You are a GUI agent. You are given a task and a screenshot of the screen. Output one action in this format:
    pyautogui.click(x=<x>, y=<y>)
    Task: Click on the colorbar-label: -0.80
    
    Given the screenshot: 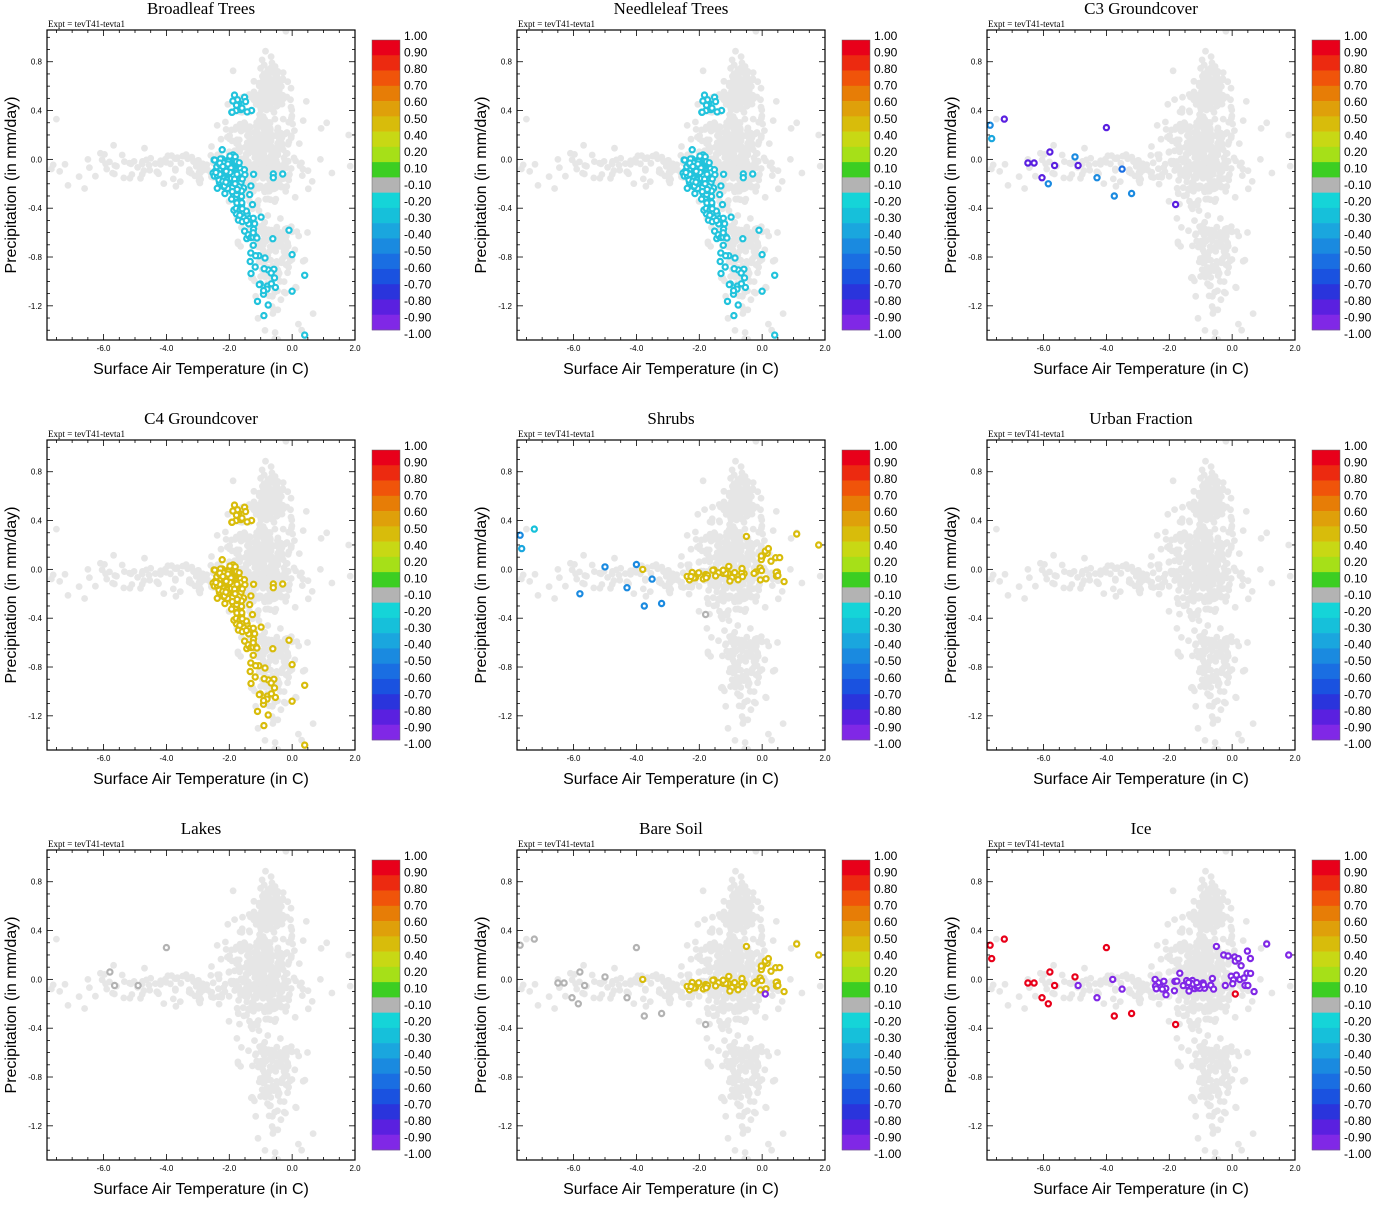 What is the action you would take?
    pyautogui.click(x=418, y=711)
    